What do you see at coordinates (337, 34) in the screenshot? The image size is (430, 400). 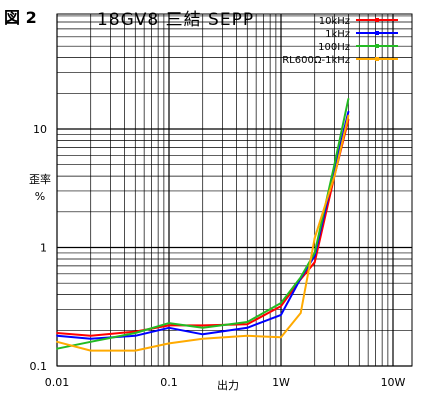 I see `legend-label: 1kHz` at bounding box center [337, 34].